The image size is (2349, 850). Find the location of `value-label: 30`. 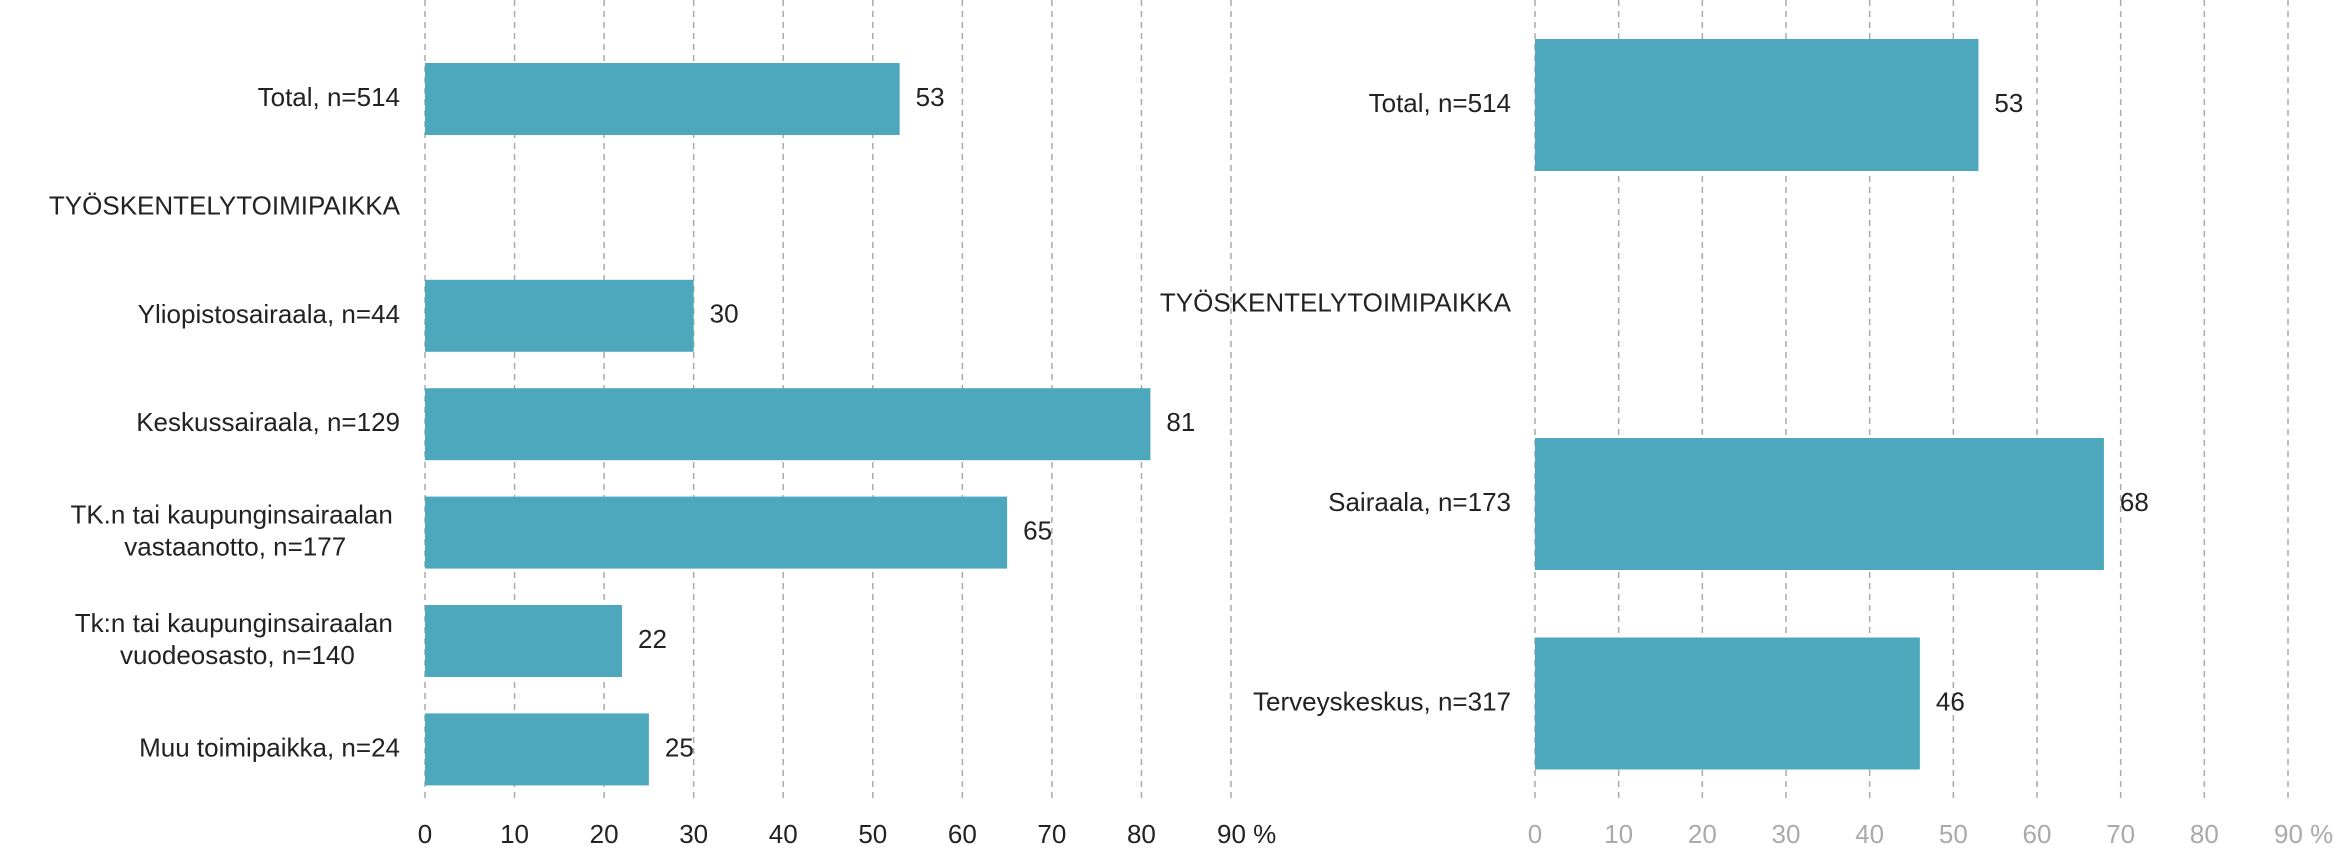

value-label: 30 is located at coordinates (724, 314).